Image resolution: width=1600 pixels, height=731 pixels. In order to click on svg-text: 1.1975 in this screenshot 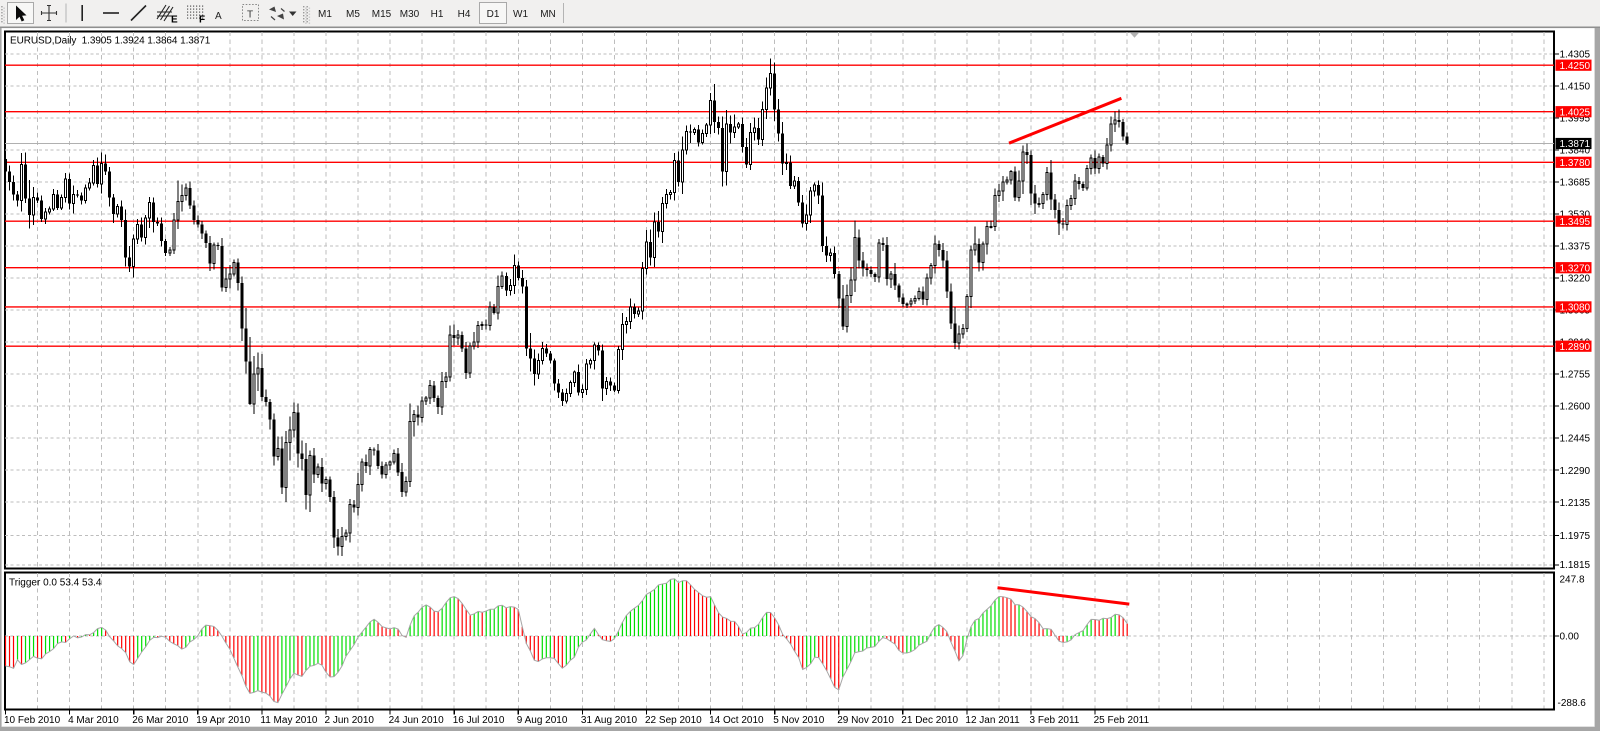, I will do `click(1575, 536)`.